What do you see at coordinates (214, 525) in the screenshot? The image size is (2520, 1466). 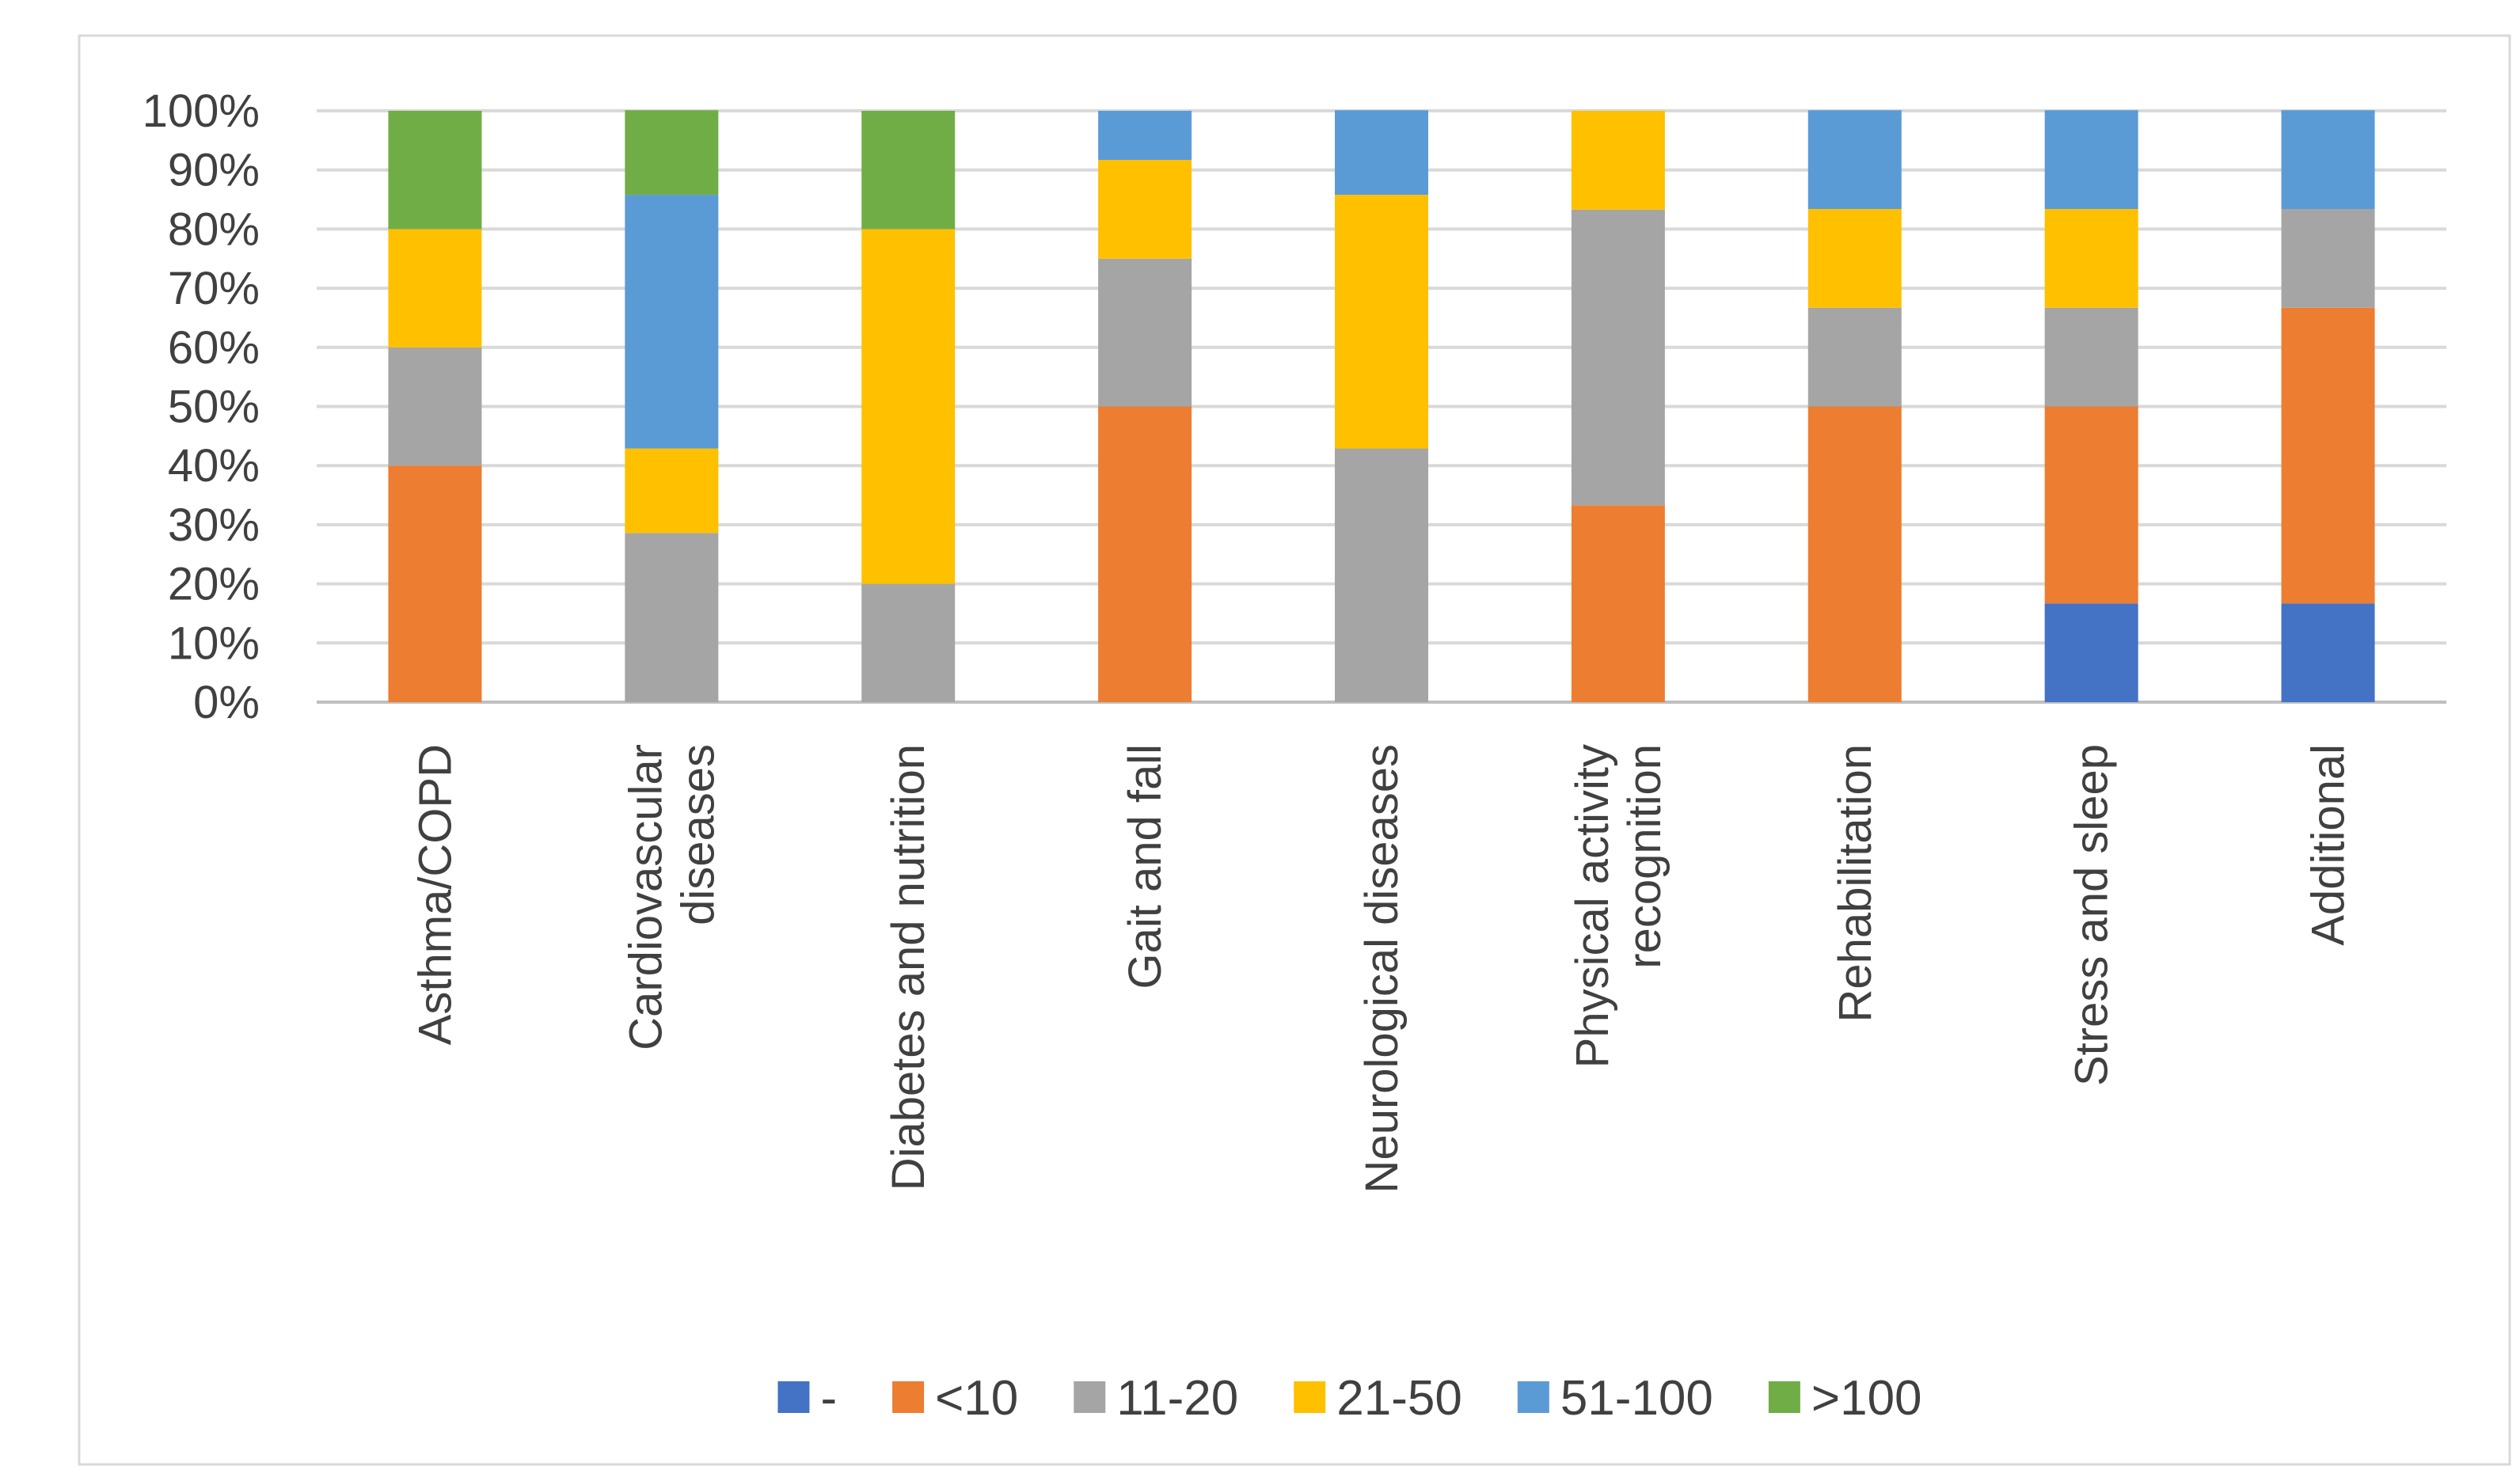 I see `y-tick-label: 30%` at bounding box center [214, 525].